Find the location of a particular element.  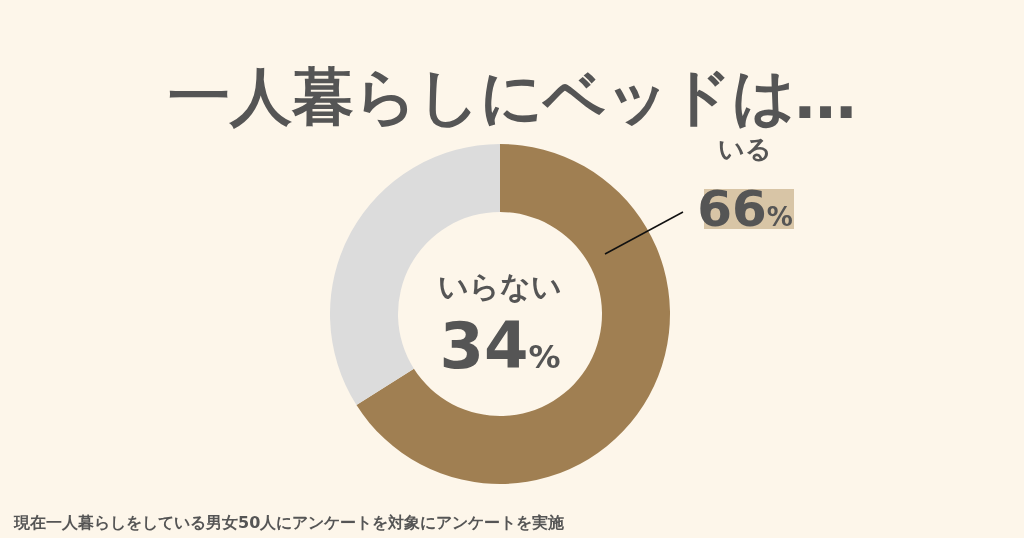

data-label: 66% is located at coordinates (745, 209).